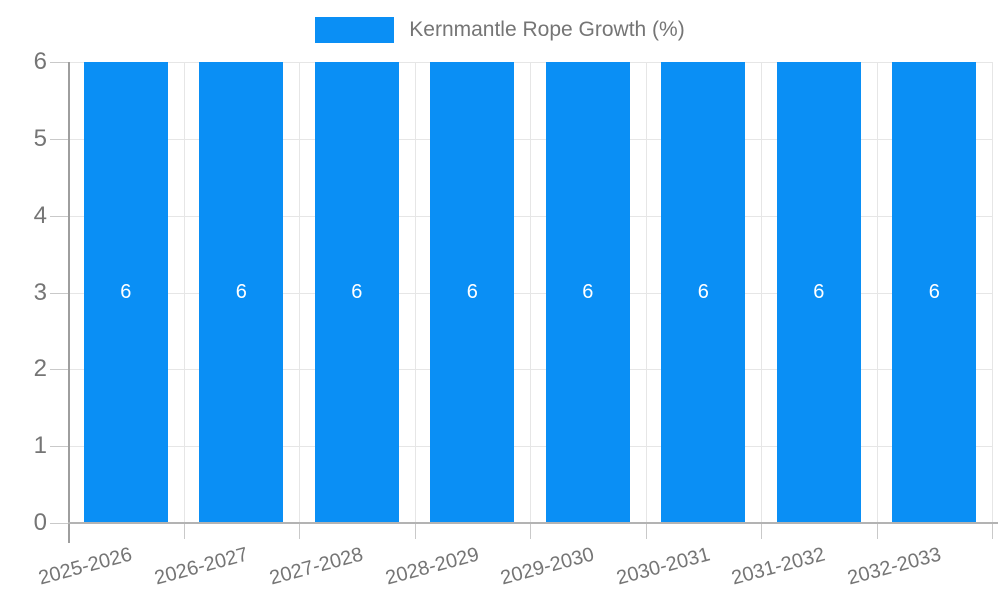 This screenshot has width=1000, height=600. I want to click on y-axis-line, so click(69, 302).